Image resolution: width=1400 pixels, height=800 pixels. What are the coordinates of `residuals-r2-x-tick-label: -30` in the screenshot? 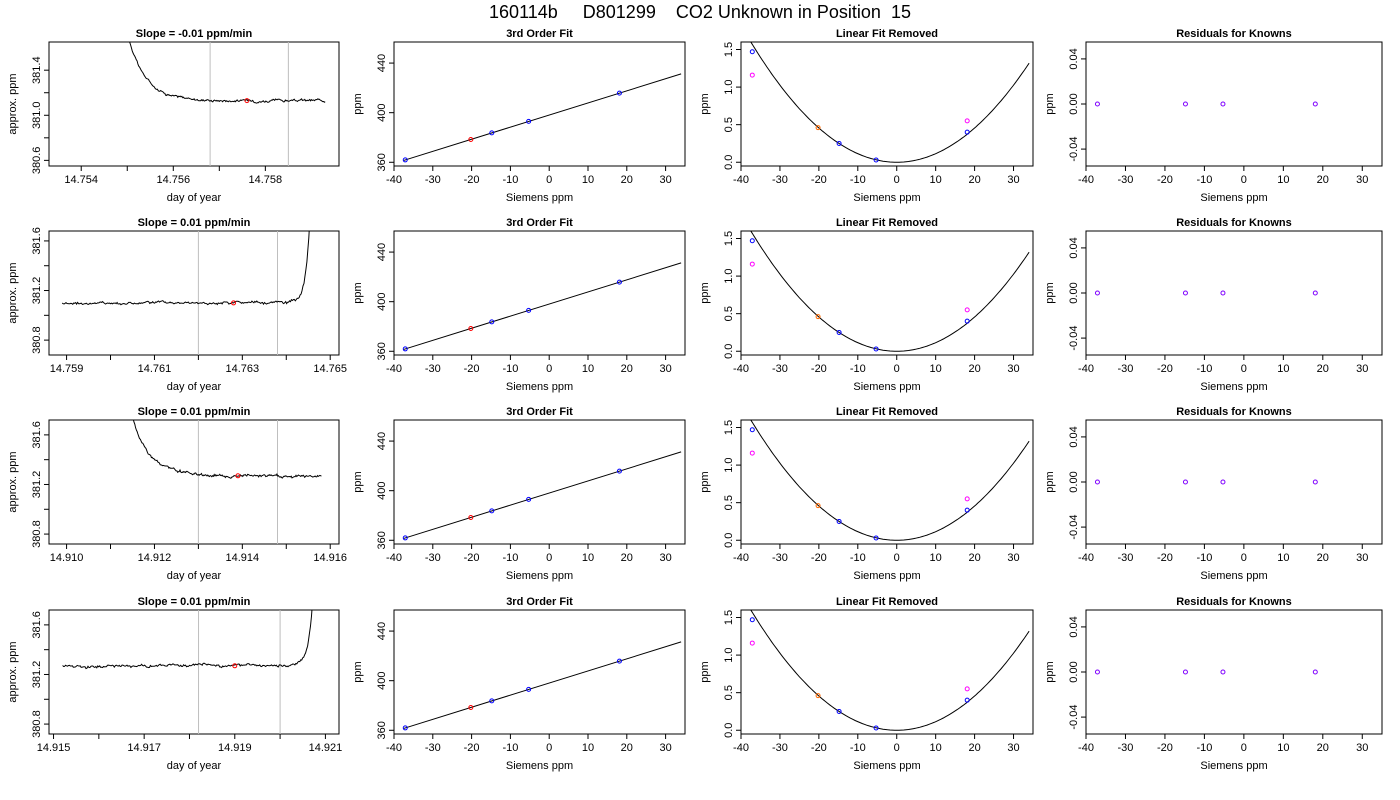 It's located at (1126, 369).